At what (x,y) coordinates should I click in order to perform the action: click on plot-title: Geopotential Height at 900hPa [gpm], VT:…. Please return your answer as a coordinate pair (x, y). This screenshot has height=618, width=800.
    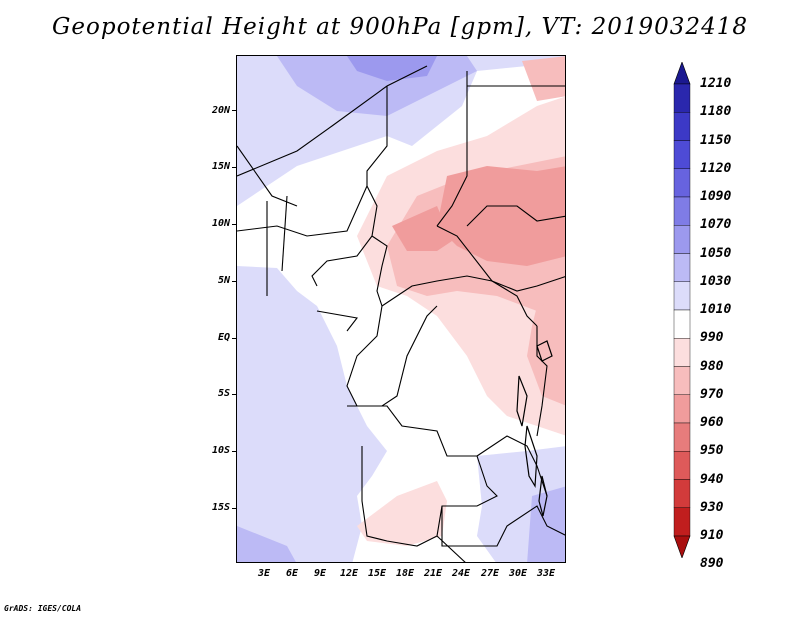
    Looking at the image, I should click on (400, 27).